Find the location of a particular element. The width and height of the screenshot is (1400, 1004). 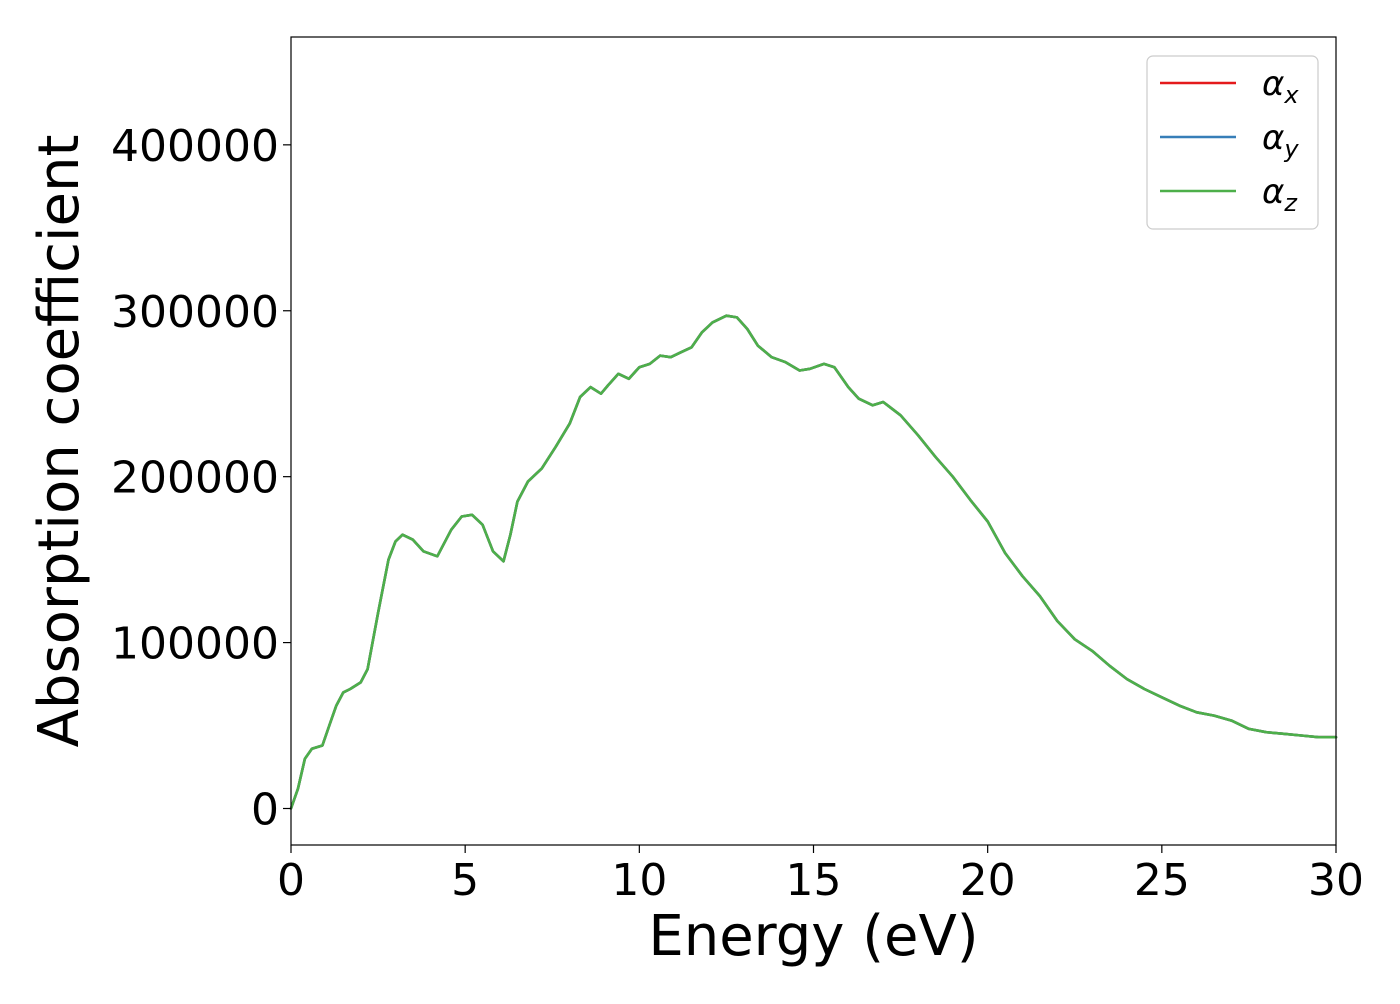

x-tick-label: 20 is located at coordinates (988, 880).